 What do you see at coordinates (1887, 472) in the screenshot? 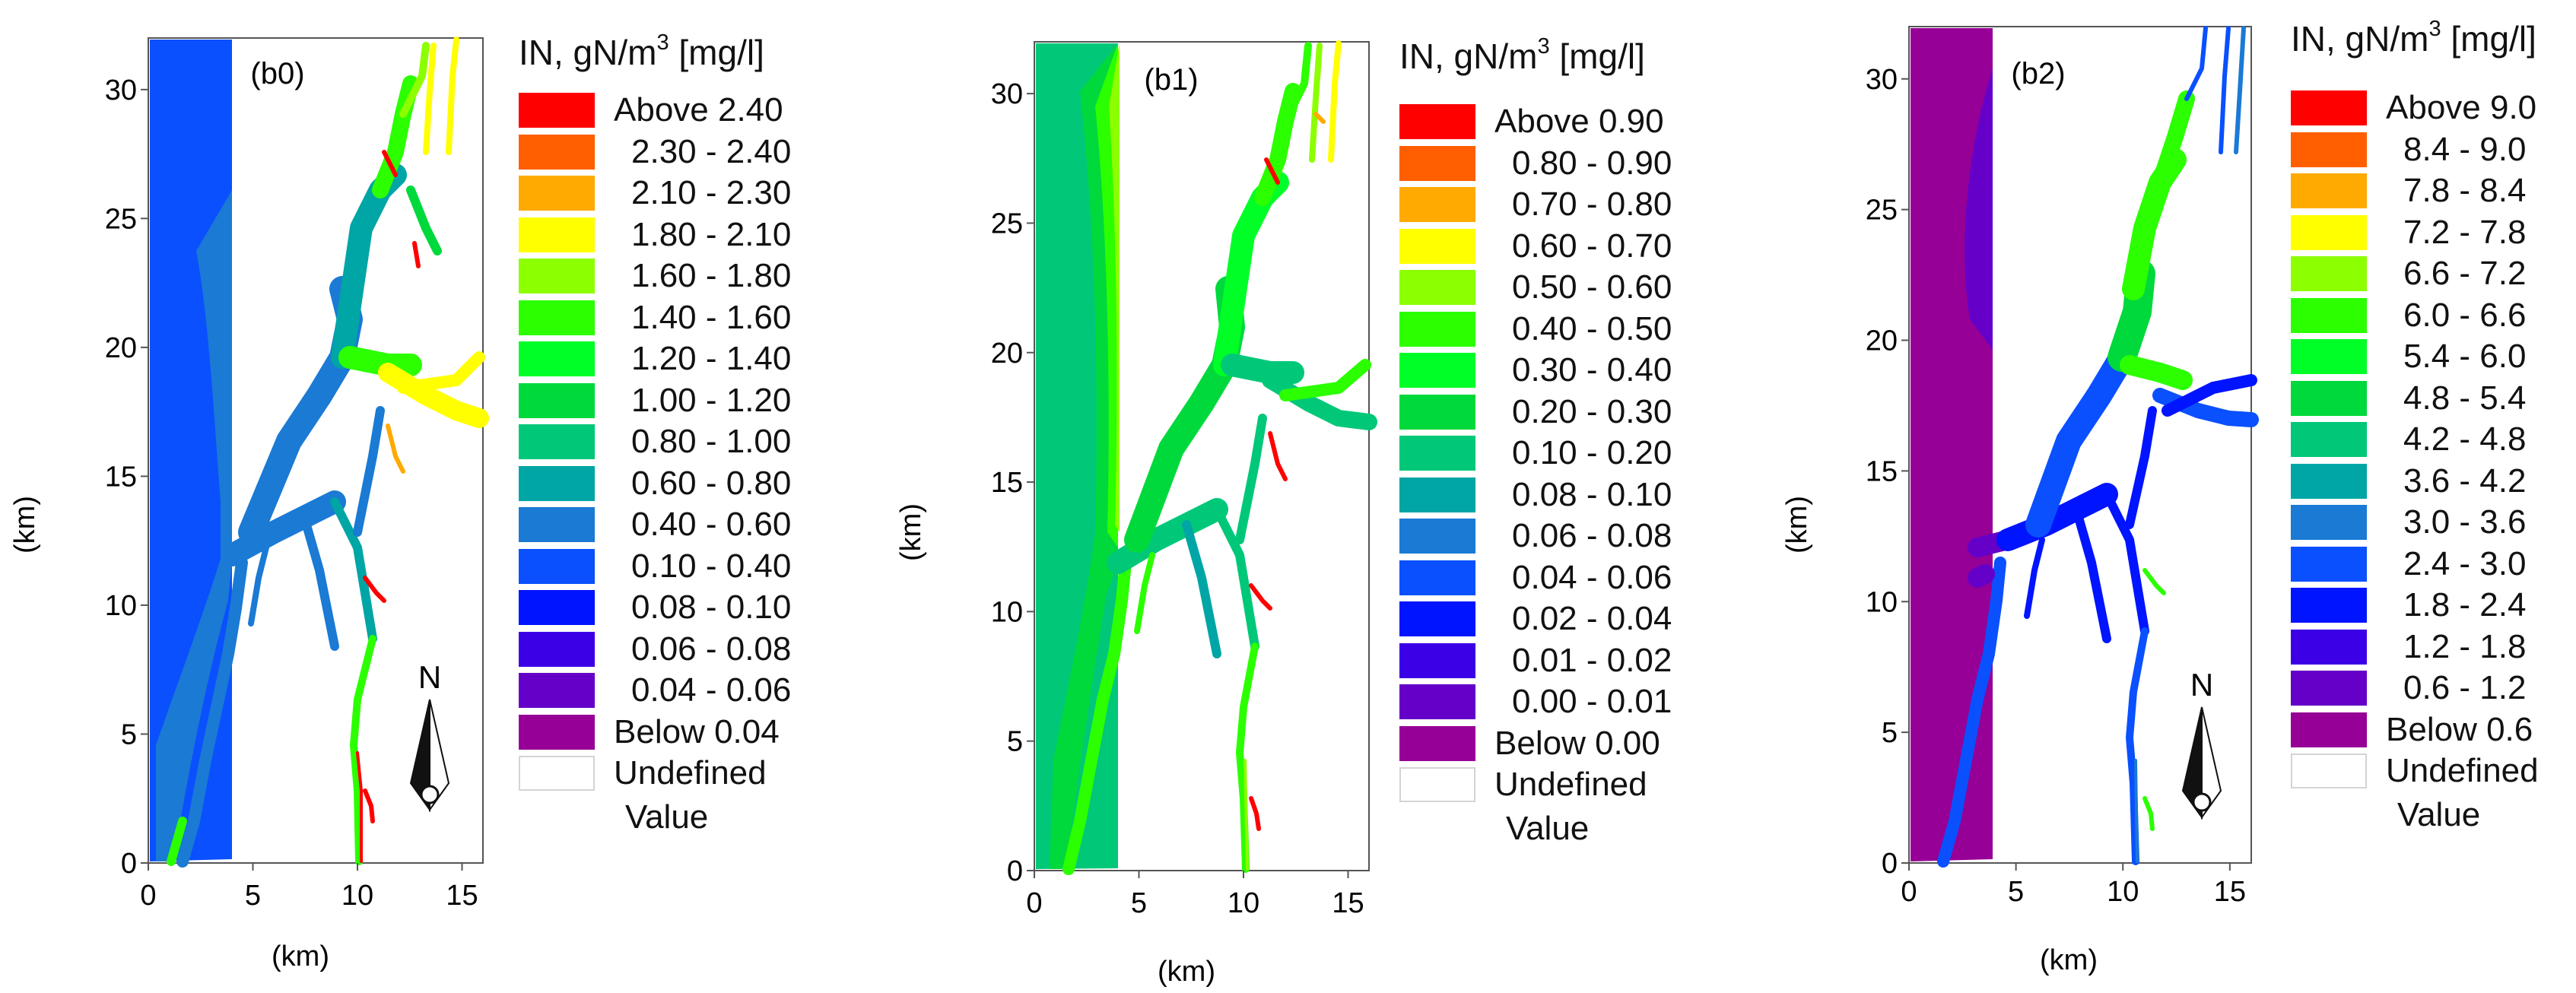
I see `y-axis: 0 5 10 15 20 25 30` at bounding box center [1887, 472].